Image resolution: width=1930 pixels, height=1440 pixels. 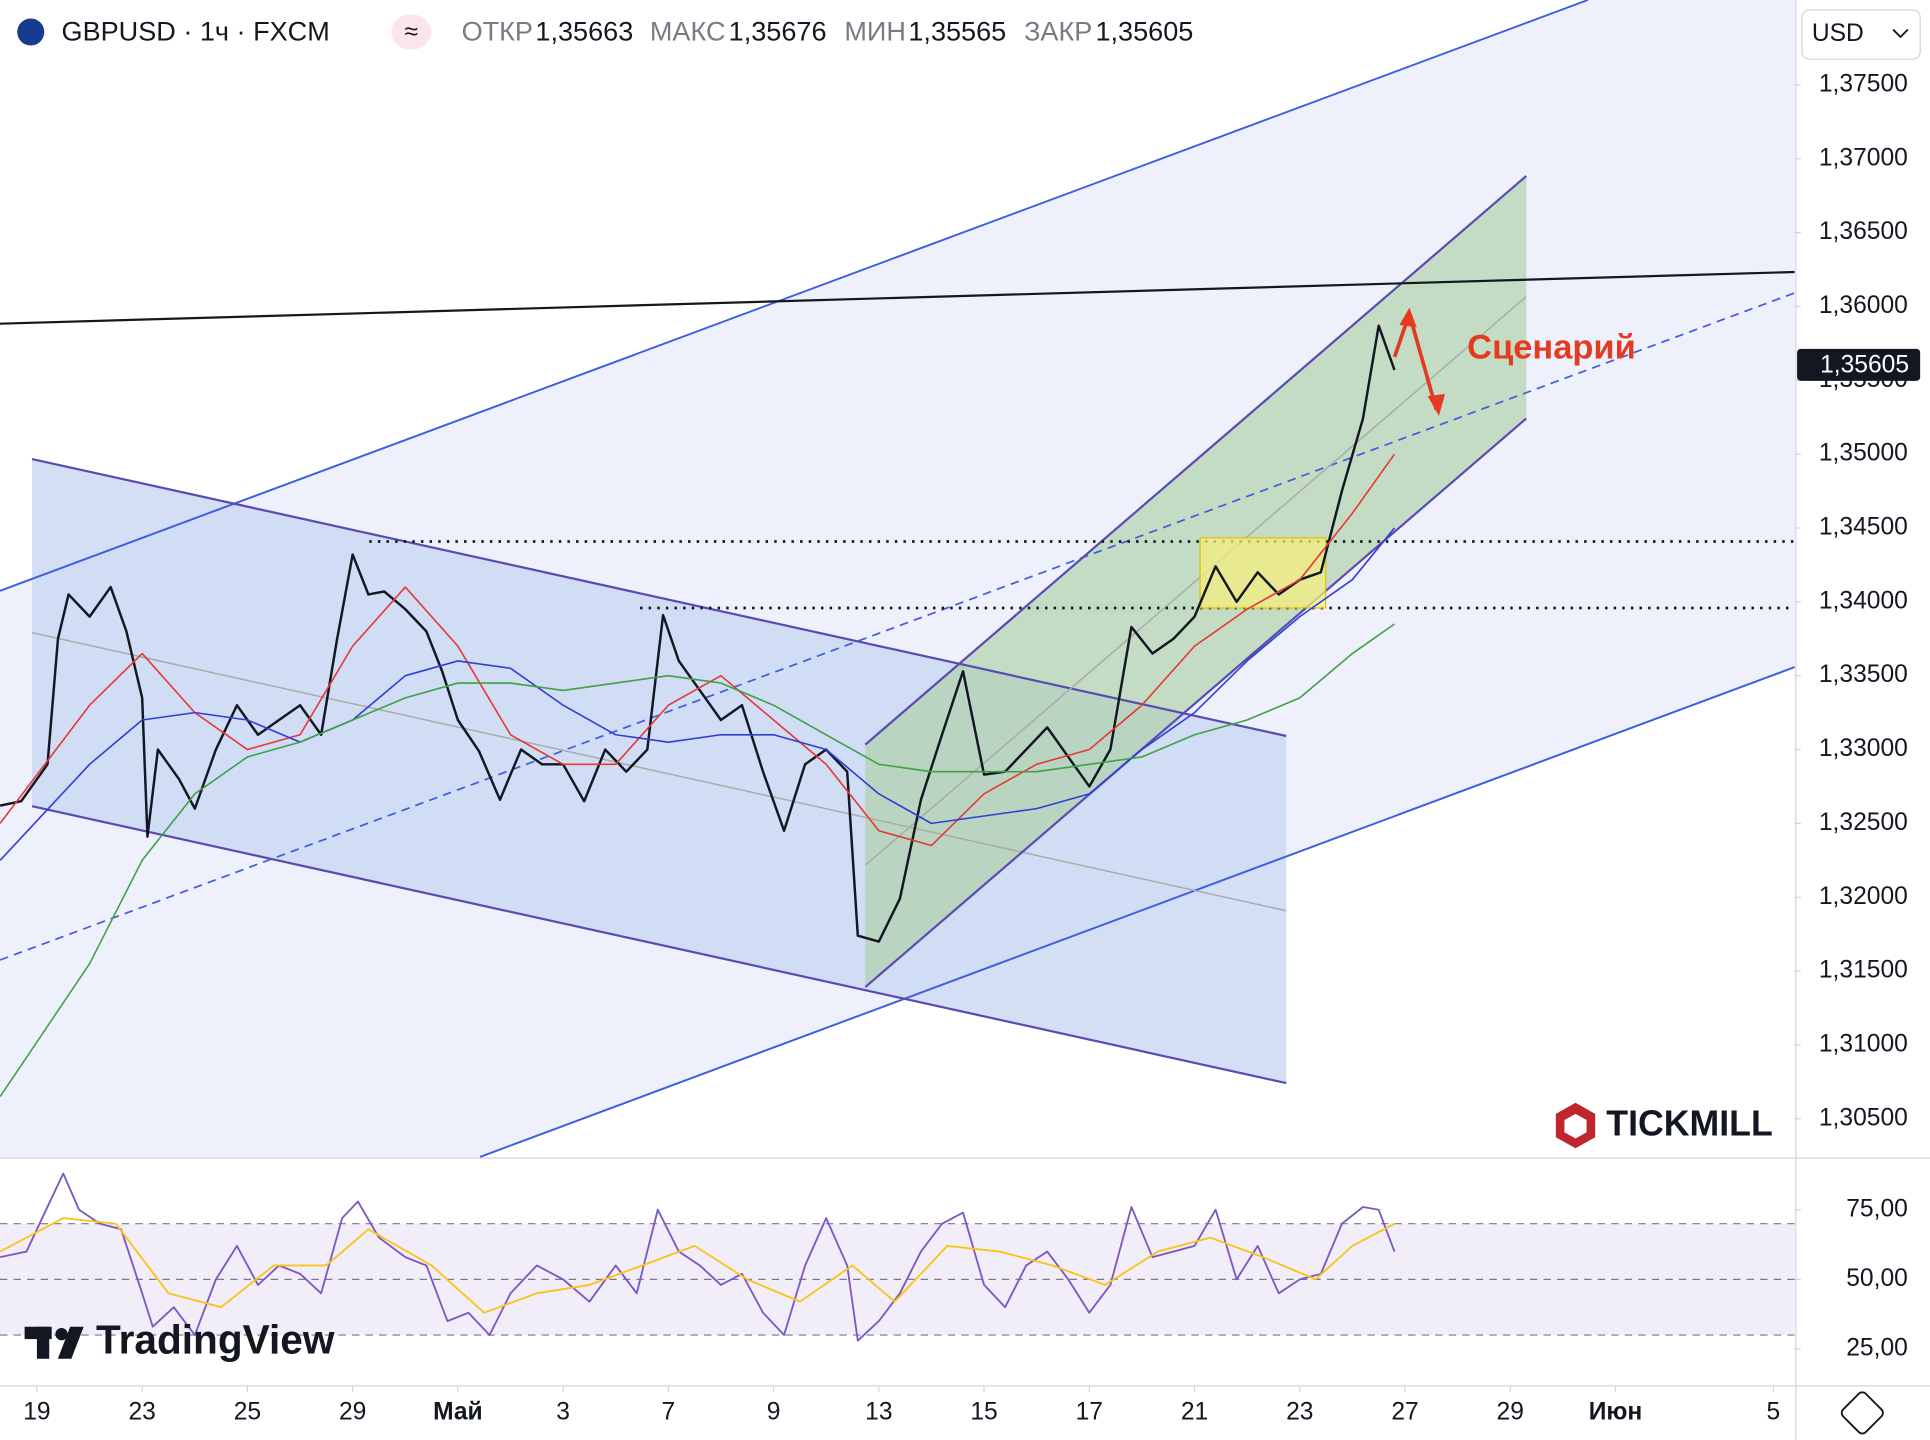 I want to click on indicator-icon: ≈, so click(x=411, y=32).